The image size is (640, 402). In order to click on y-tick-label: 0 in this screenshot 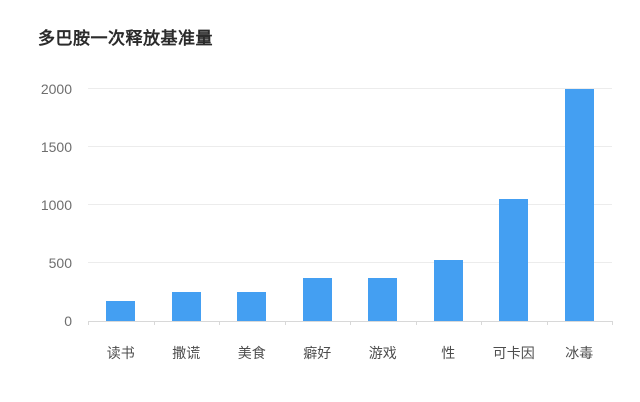, I will do `click(68, 321)`.